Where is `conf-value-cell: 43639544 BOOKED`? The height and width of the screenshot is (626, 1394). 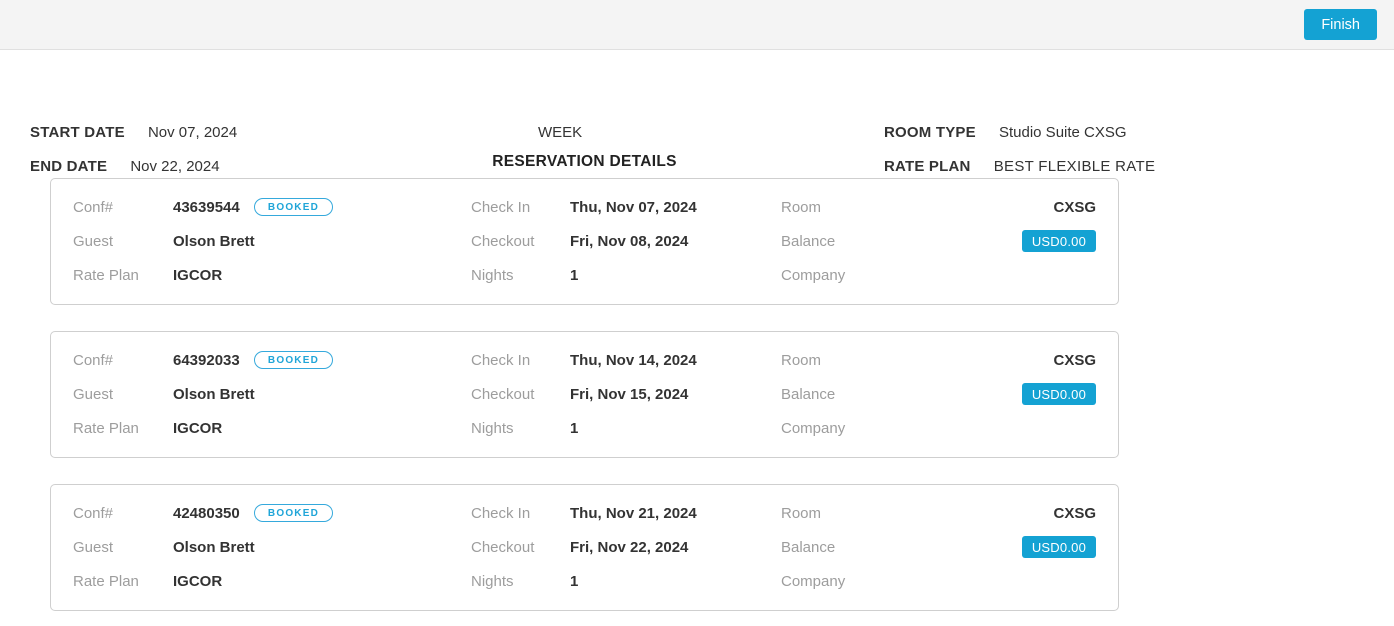
conf-value-cell: 43639544 BOOKED is located at coordinates (322, 207).